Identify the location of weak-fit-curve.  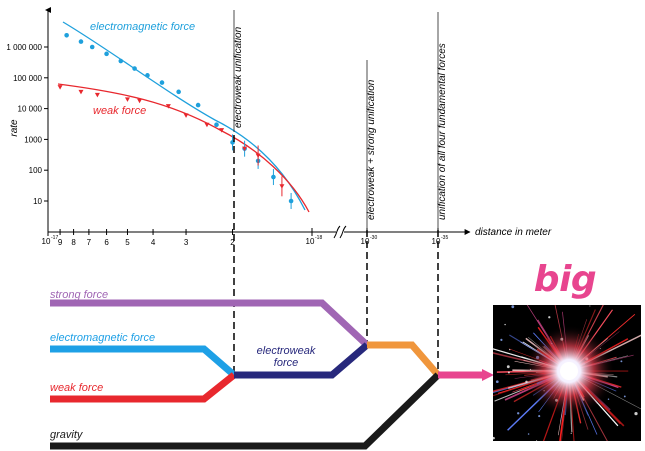
(183, 148).